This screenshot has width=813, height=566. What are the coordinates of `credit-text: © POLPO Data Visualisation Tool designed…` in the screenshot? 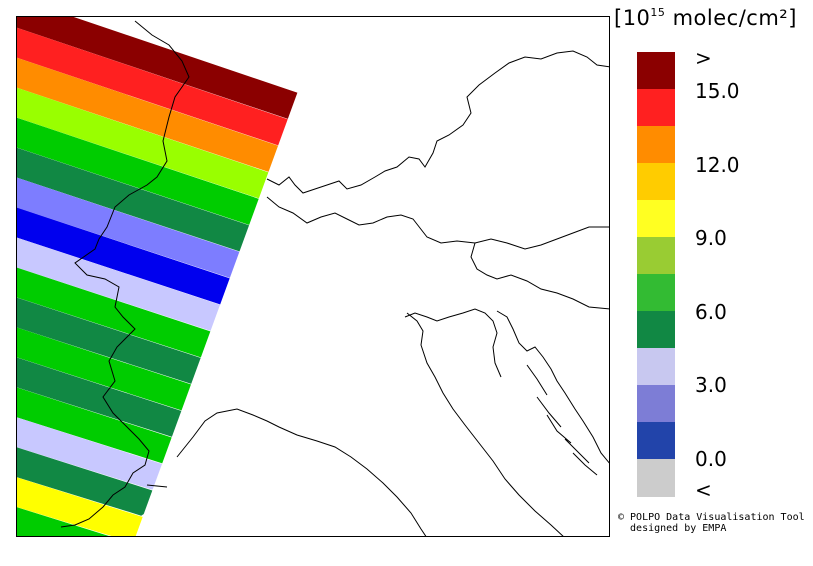 It's located at (711, 523).